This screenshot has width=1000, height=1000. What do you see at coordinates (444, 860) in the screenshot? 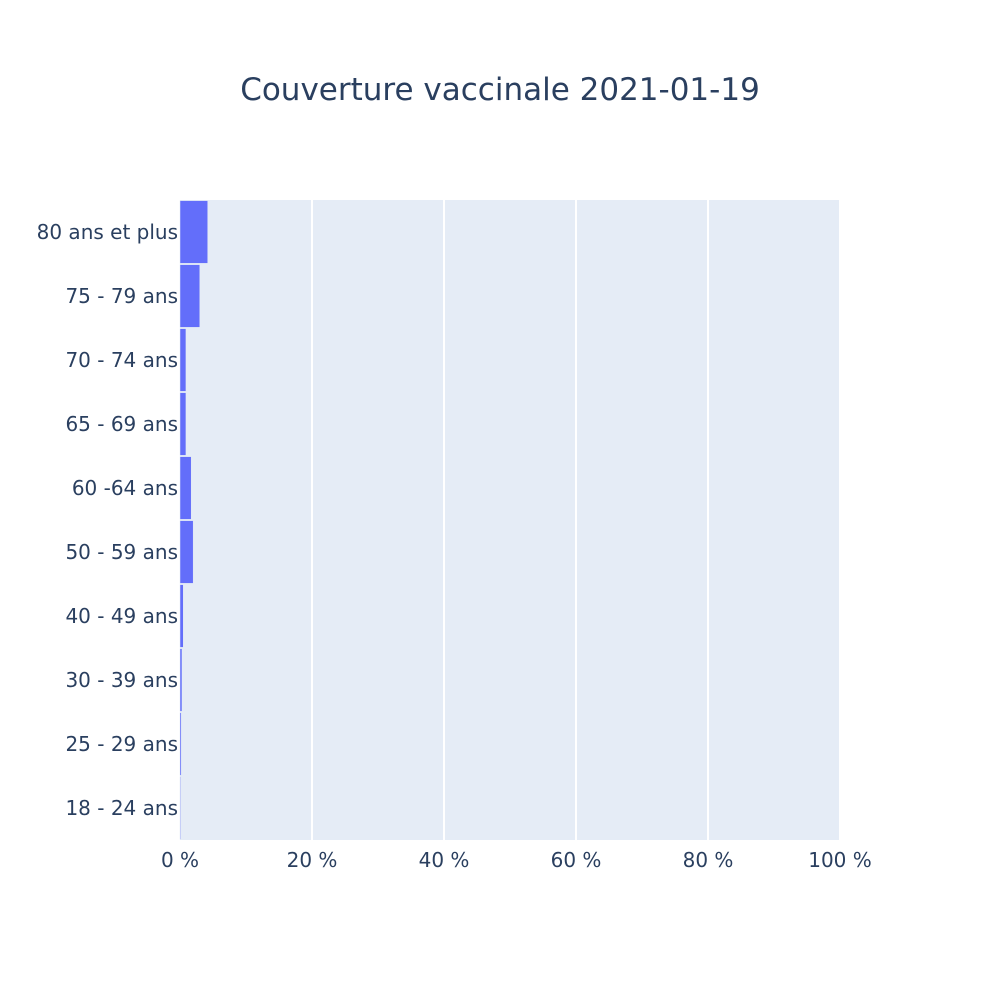
I see `x-tick-label: 40 %` at bounding box center [444, 860].